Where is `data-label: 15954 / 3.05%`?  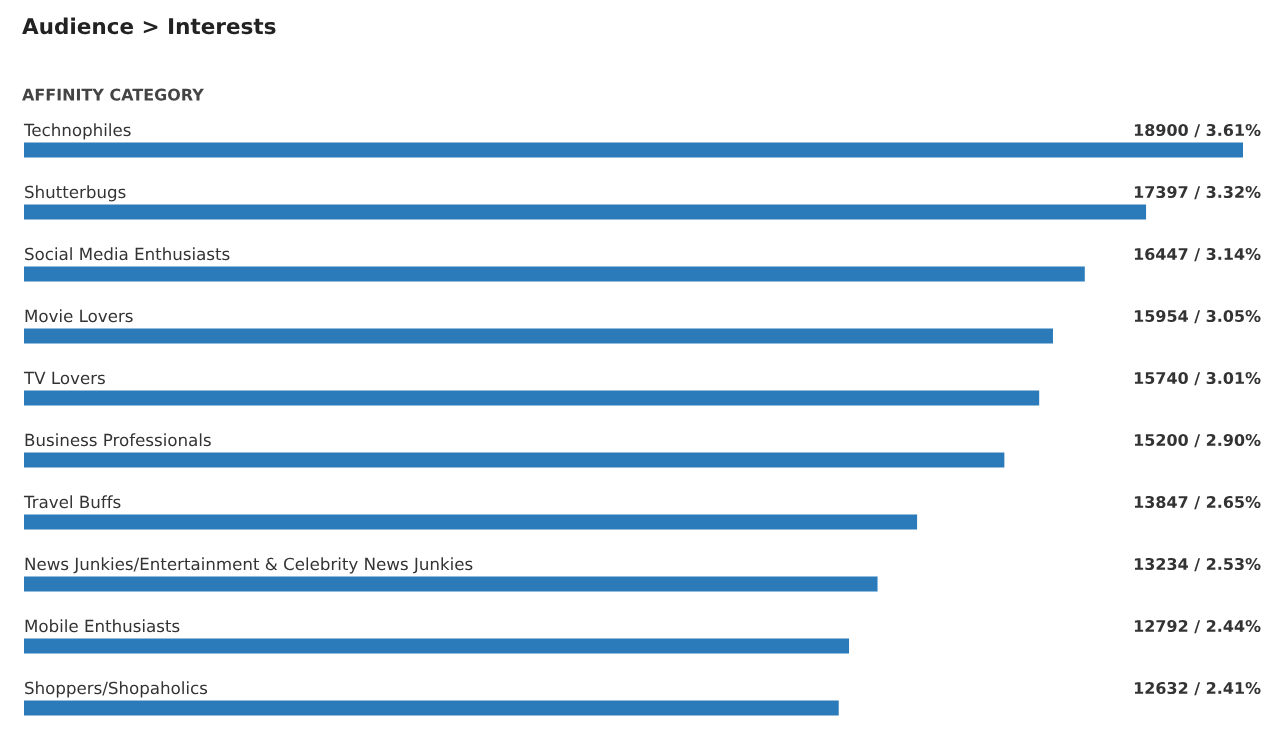
data-label: 15954 / 3.05% is located at coordinates (1197, 316).